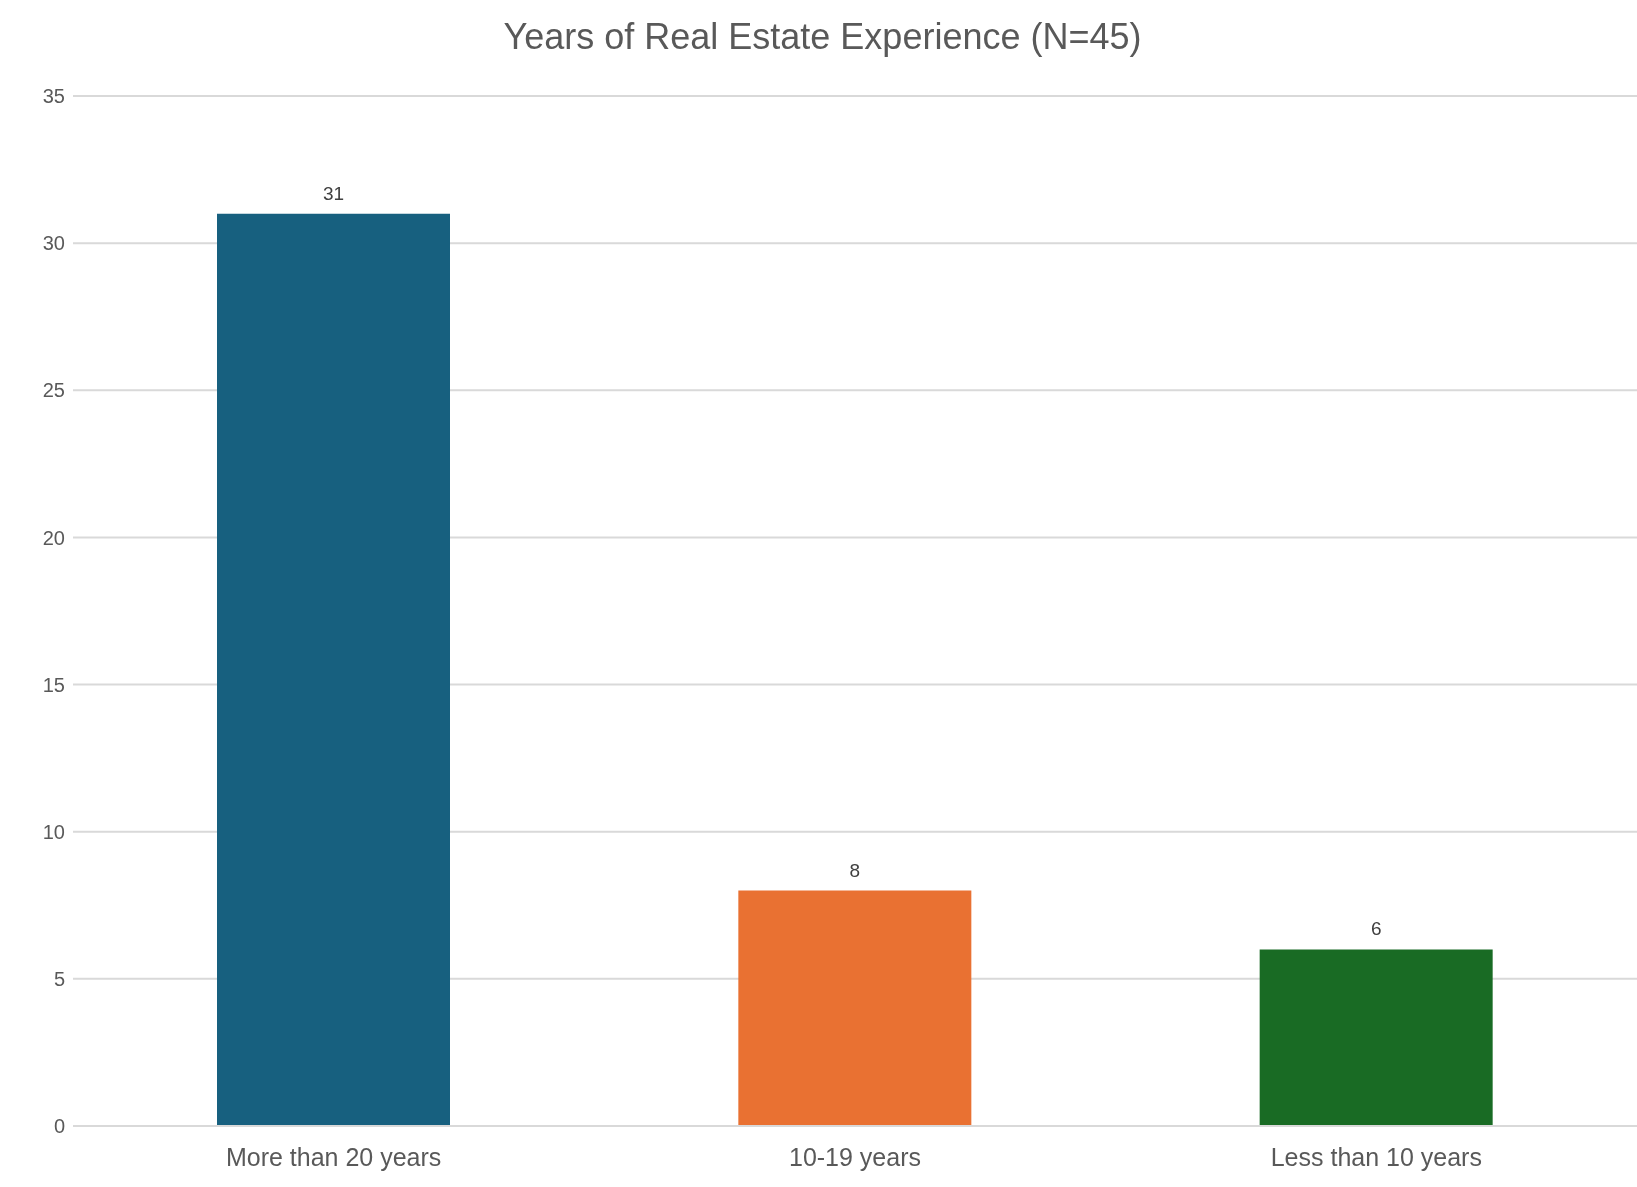 The width and height of the screenshot is (1637, 1187). What do you see at coordinates (333, 1156) in the screenshot?
I see `x-tick-label: More than 20 years` at bounding box center [333, 1156].